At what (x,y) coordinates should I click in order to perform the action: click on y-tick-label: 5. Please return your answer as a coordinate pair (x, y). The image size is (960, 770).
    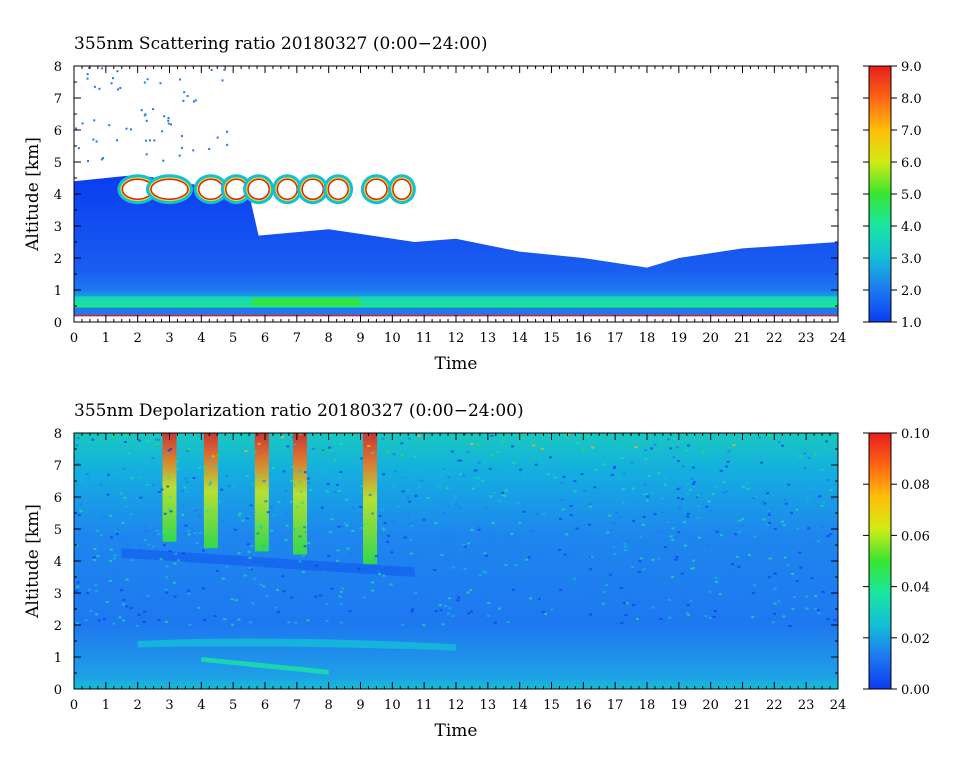
    Looking at the image, I should click on (58, 163).